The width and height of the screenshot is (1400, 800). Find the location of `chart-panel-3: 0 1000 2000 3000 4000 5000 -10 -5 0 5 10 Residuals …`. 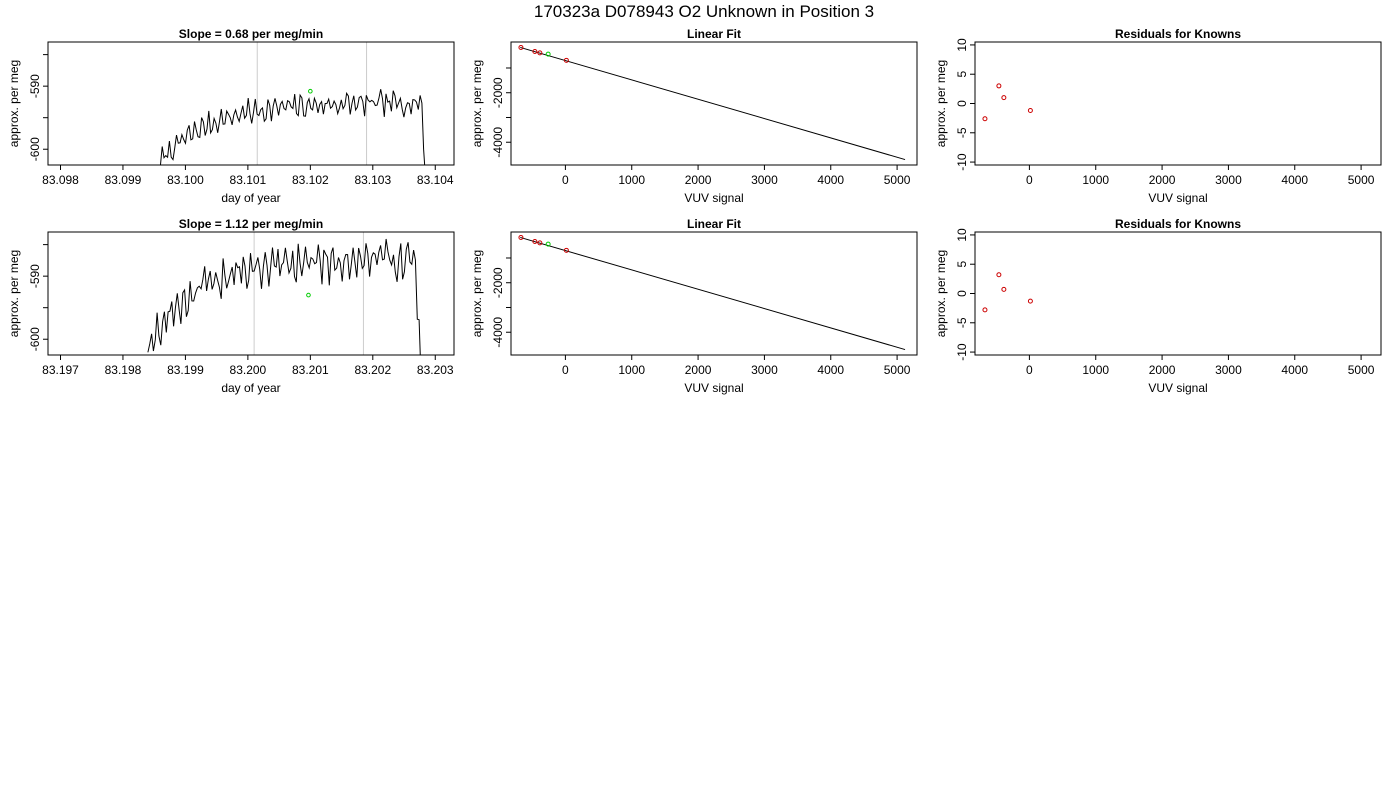

chart-panel-3: 0 1000 2000 3000 4000 5000 -10 -5 0 5 10 Residuals … is located at coordinates (1158, 116).